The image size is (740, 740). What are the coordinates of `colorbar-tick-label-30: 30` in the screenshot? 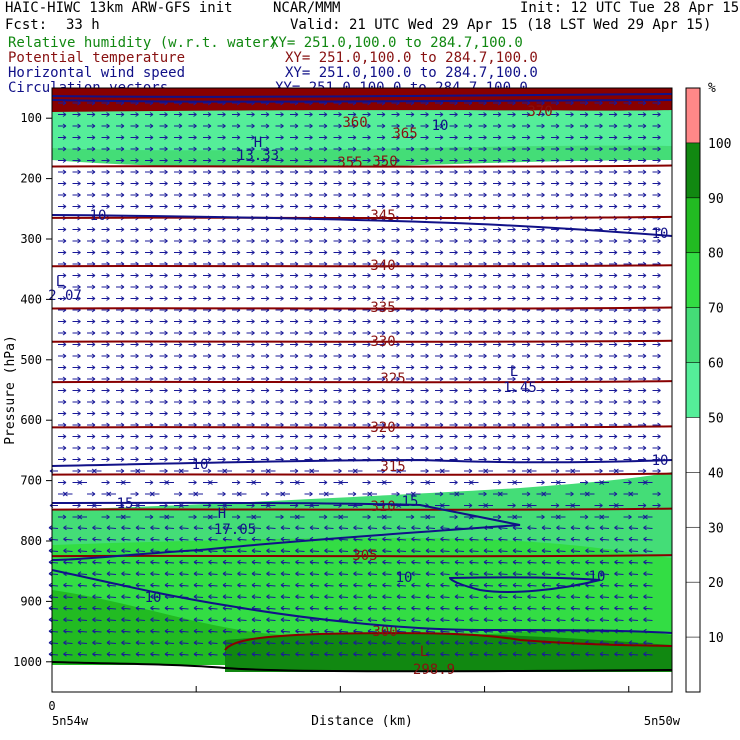 It's located at (716, 528).